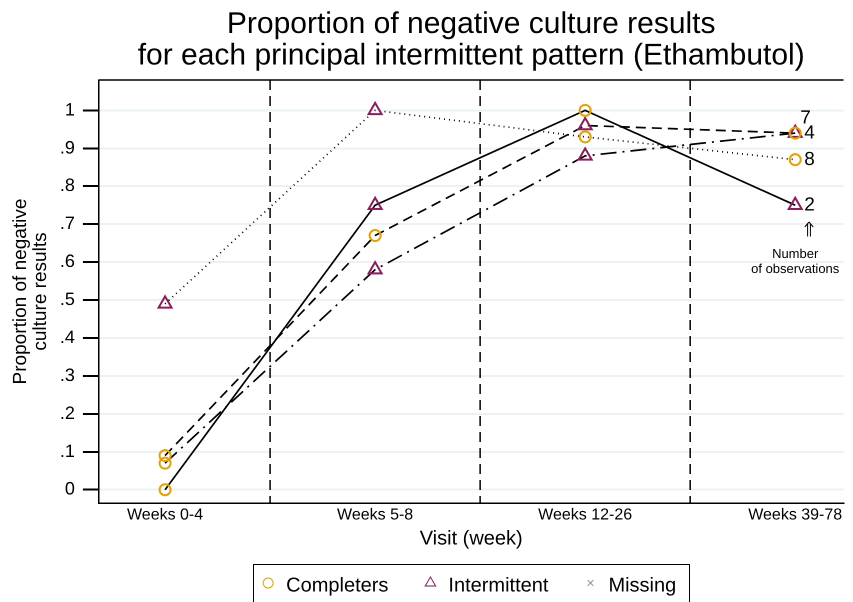  I want to click on y-tick-label: .3, so click(67, 374).